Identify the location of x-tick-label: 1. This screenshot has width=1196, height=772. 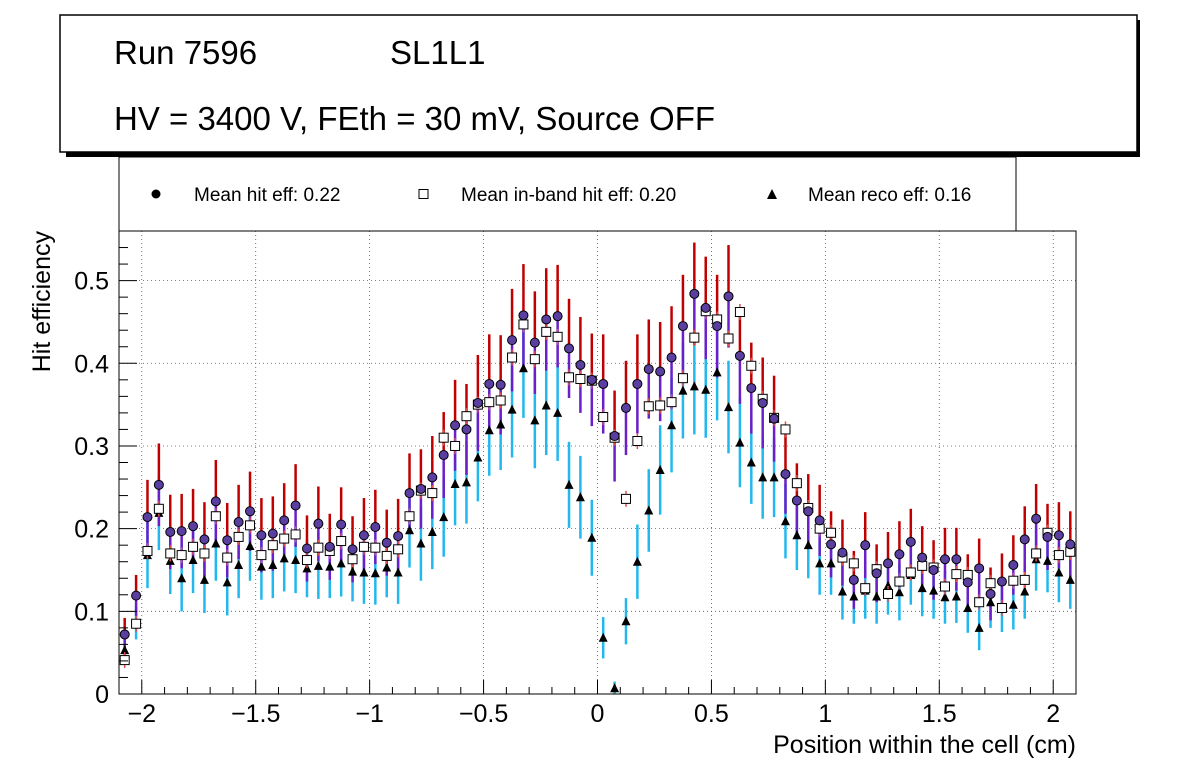
(825, 714).